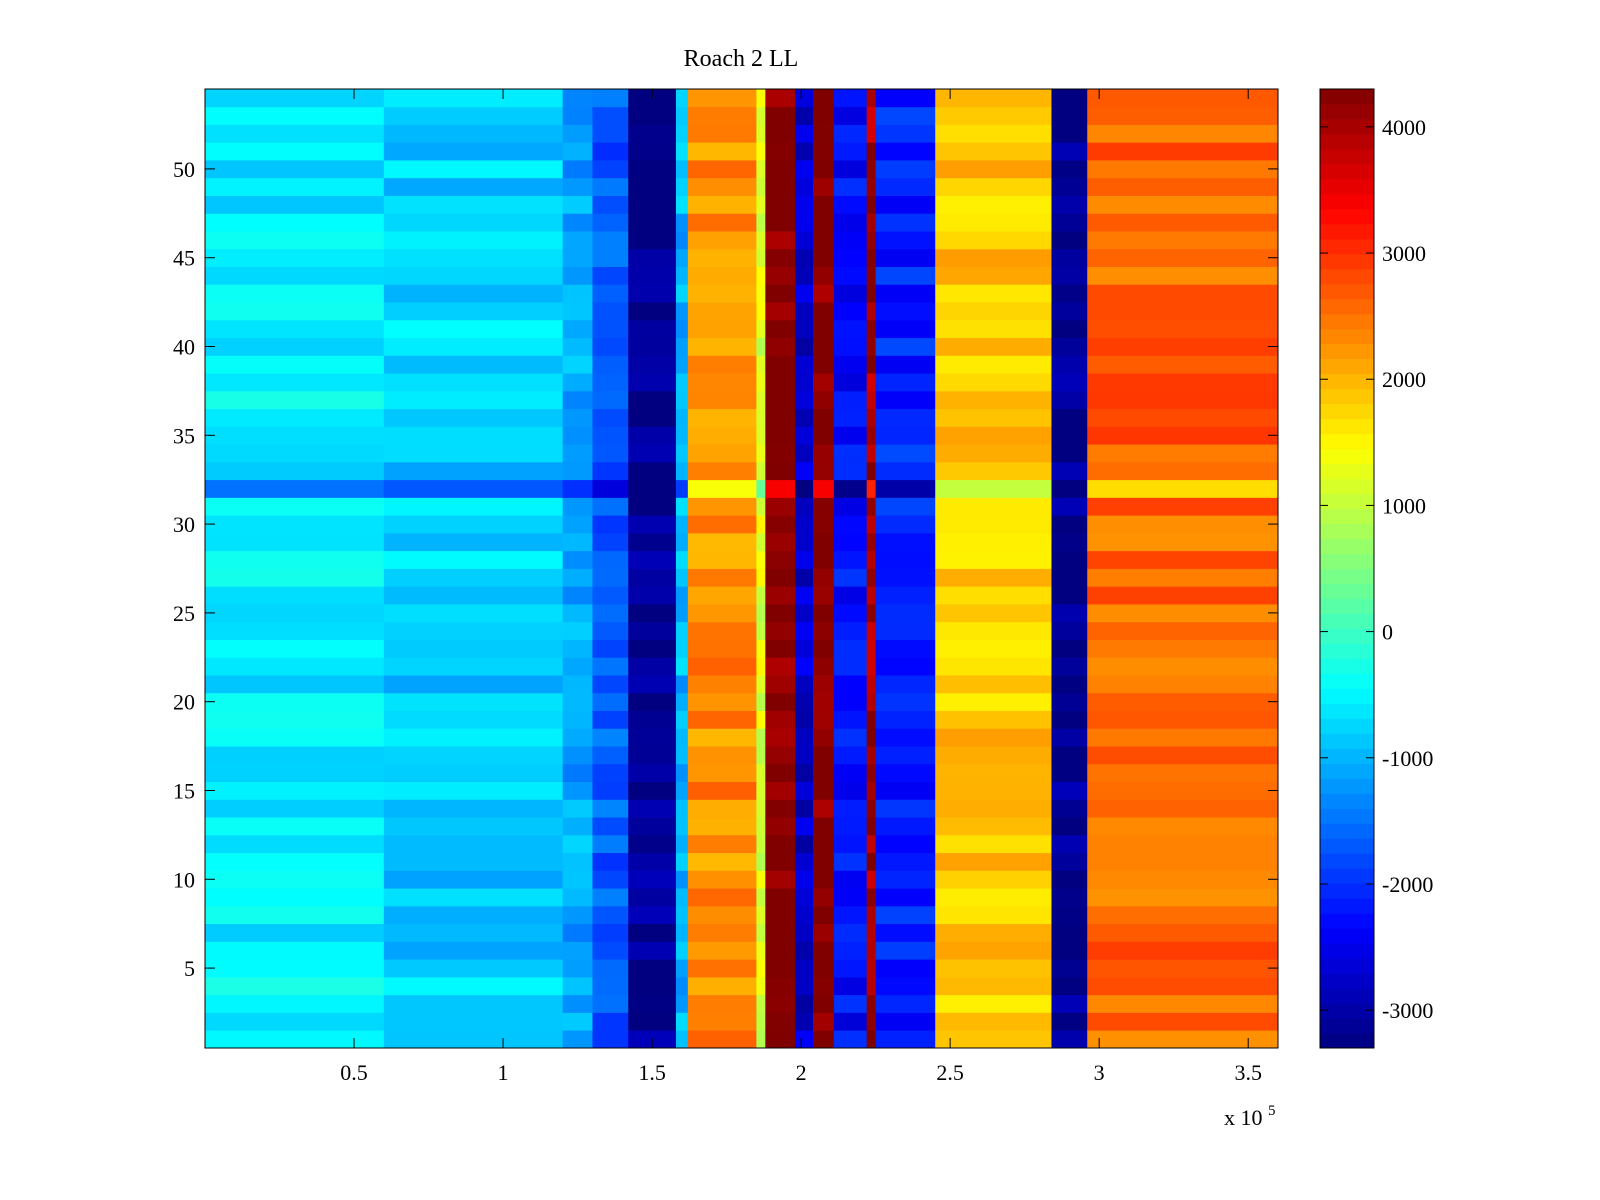 This screenshot has width=1600, height=1200. Describe the element at coordinates (184, 258) in the screenshot. I see `y-tick-label: 45` at that location.